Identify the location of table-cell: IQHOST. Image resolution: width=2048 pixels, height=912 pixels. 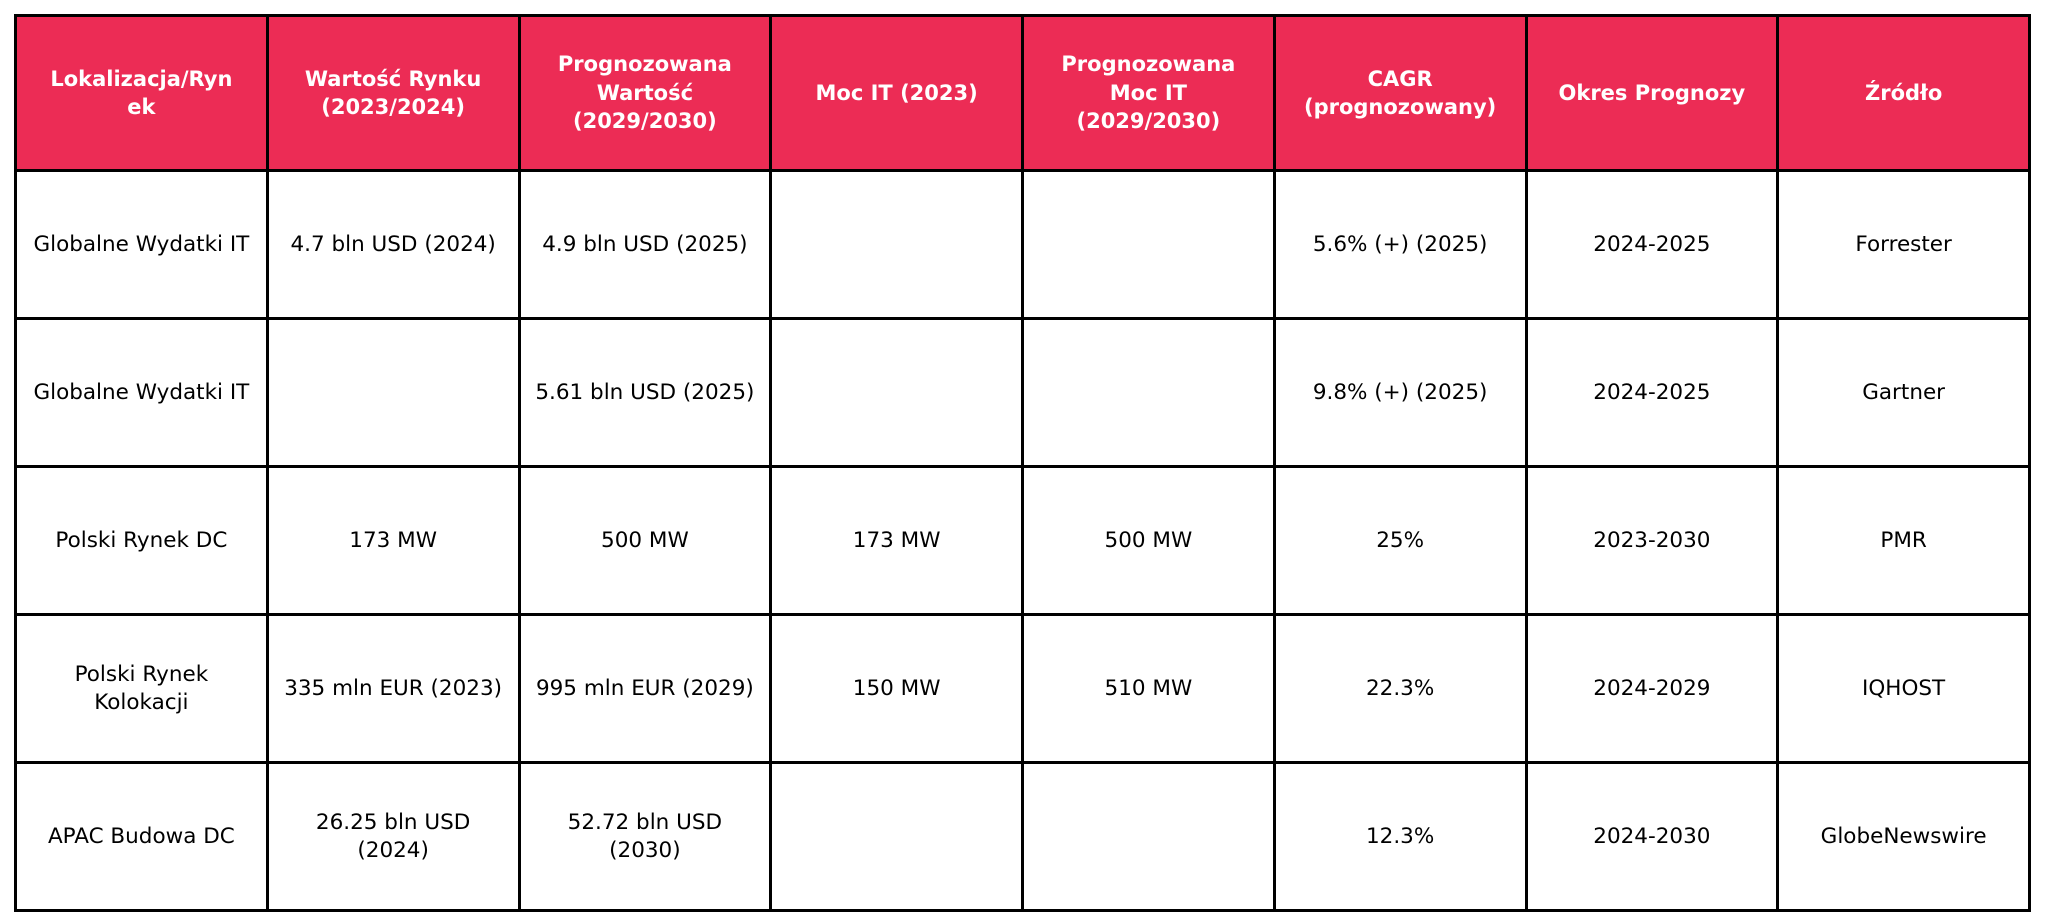
(1903, 688).